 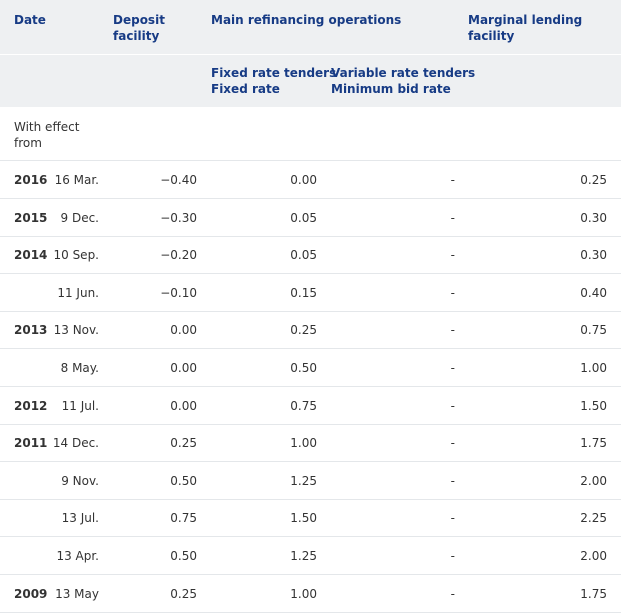 What do you see at coordinates (31, 330) in the screenshot?
I see `year-cell: 2013` at bounding box center [31, 330].